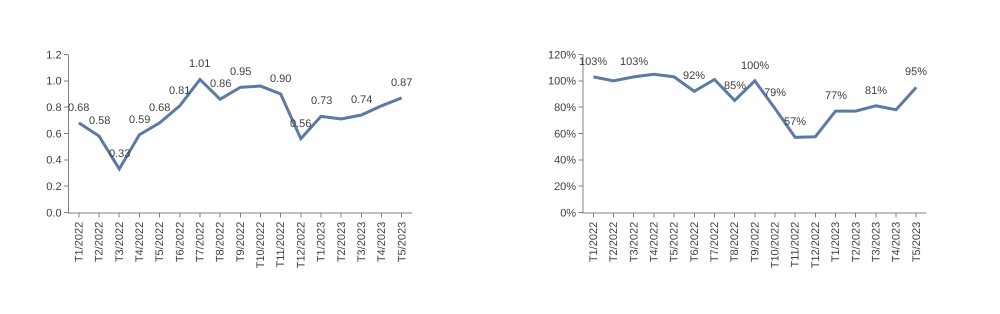  What do you see at coordinates (179, 91) in the screenshot?
I see `data-label: 0.81` at bounding box center [179, 91].